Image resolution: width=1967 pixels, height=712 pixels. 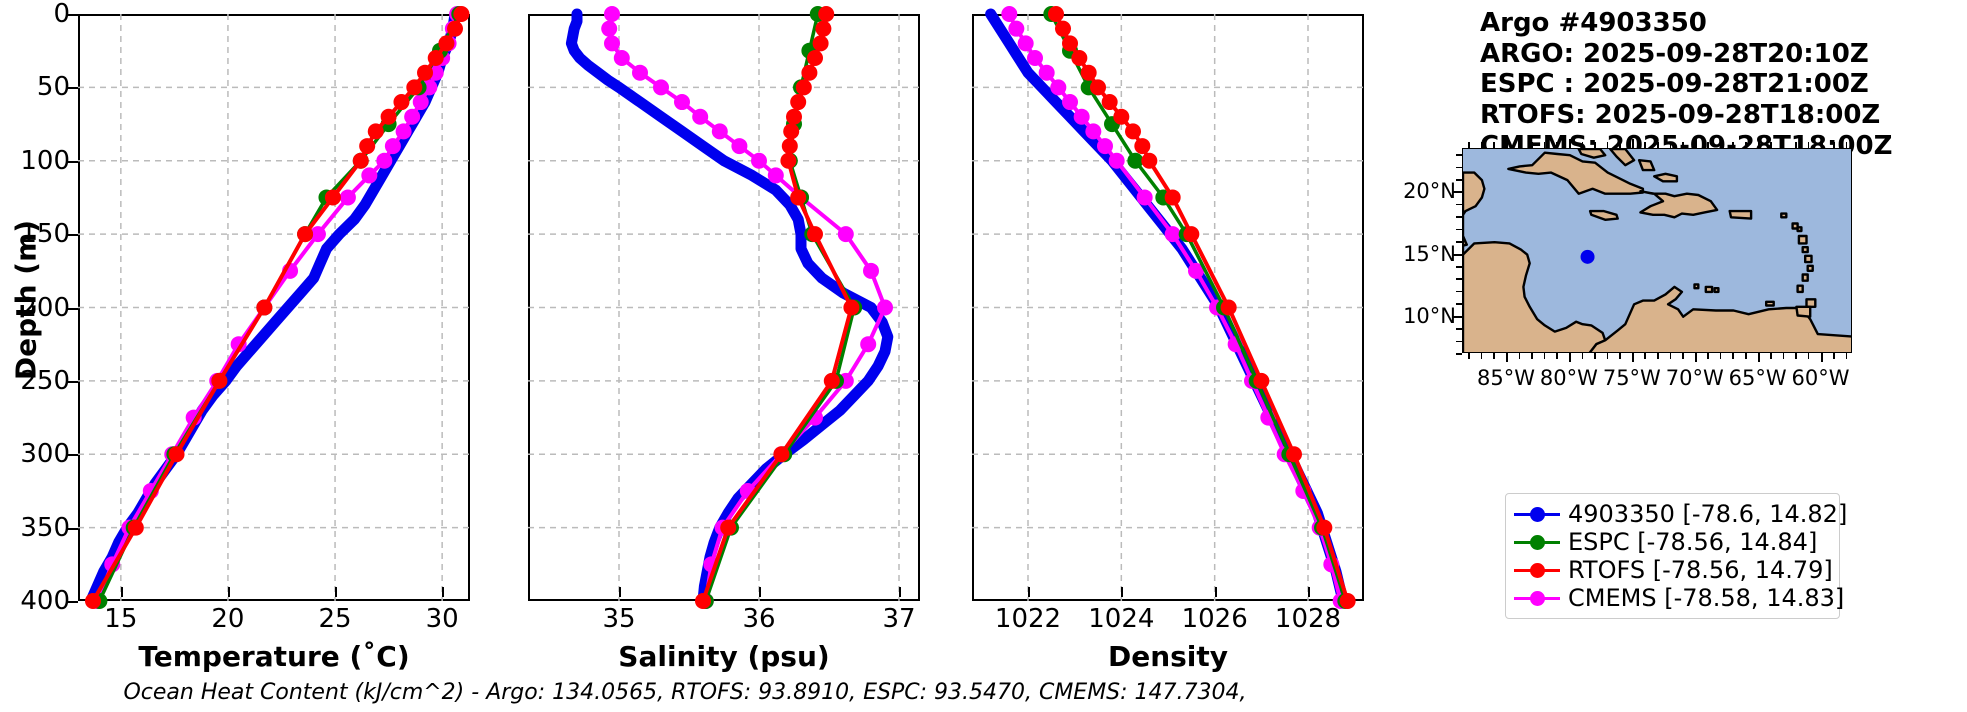 What do you see at coordinates (1673, 570) in the screenshot?
I see `legend-entry-rtofs: RTOFS [-78.56, 14.79]` at bounding box center [1673, 570].